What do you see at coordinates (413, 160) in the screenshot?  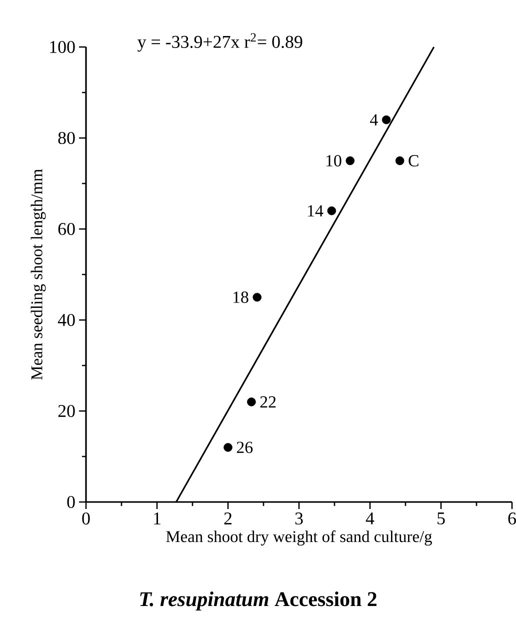 I see `annotation: C` at bounding box center [413, 160].